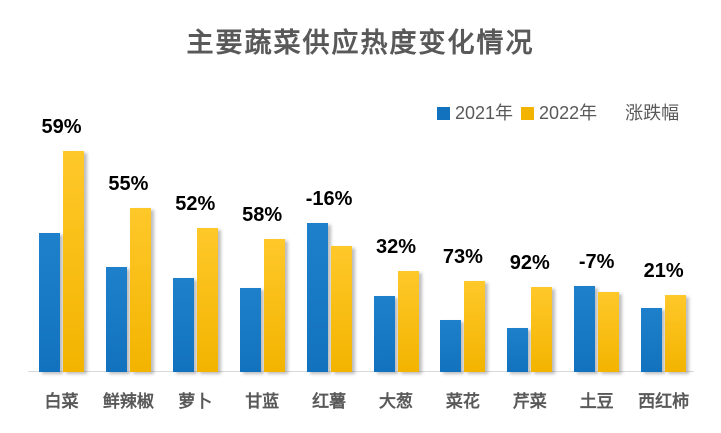  What do you see at coordinates (262, 401) in the screenshot?
I see `category-label-甘蓝: 甘蓝` at bounding box center [262, 401].